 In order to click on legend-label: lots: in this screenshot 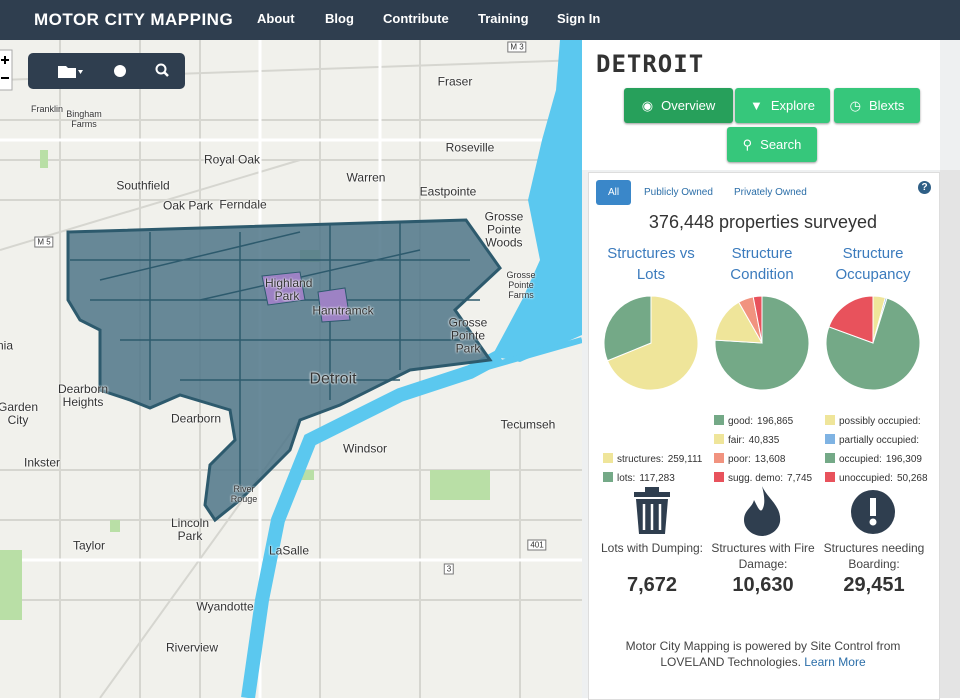, I will do `click(626, 478)`.